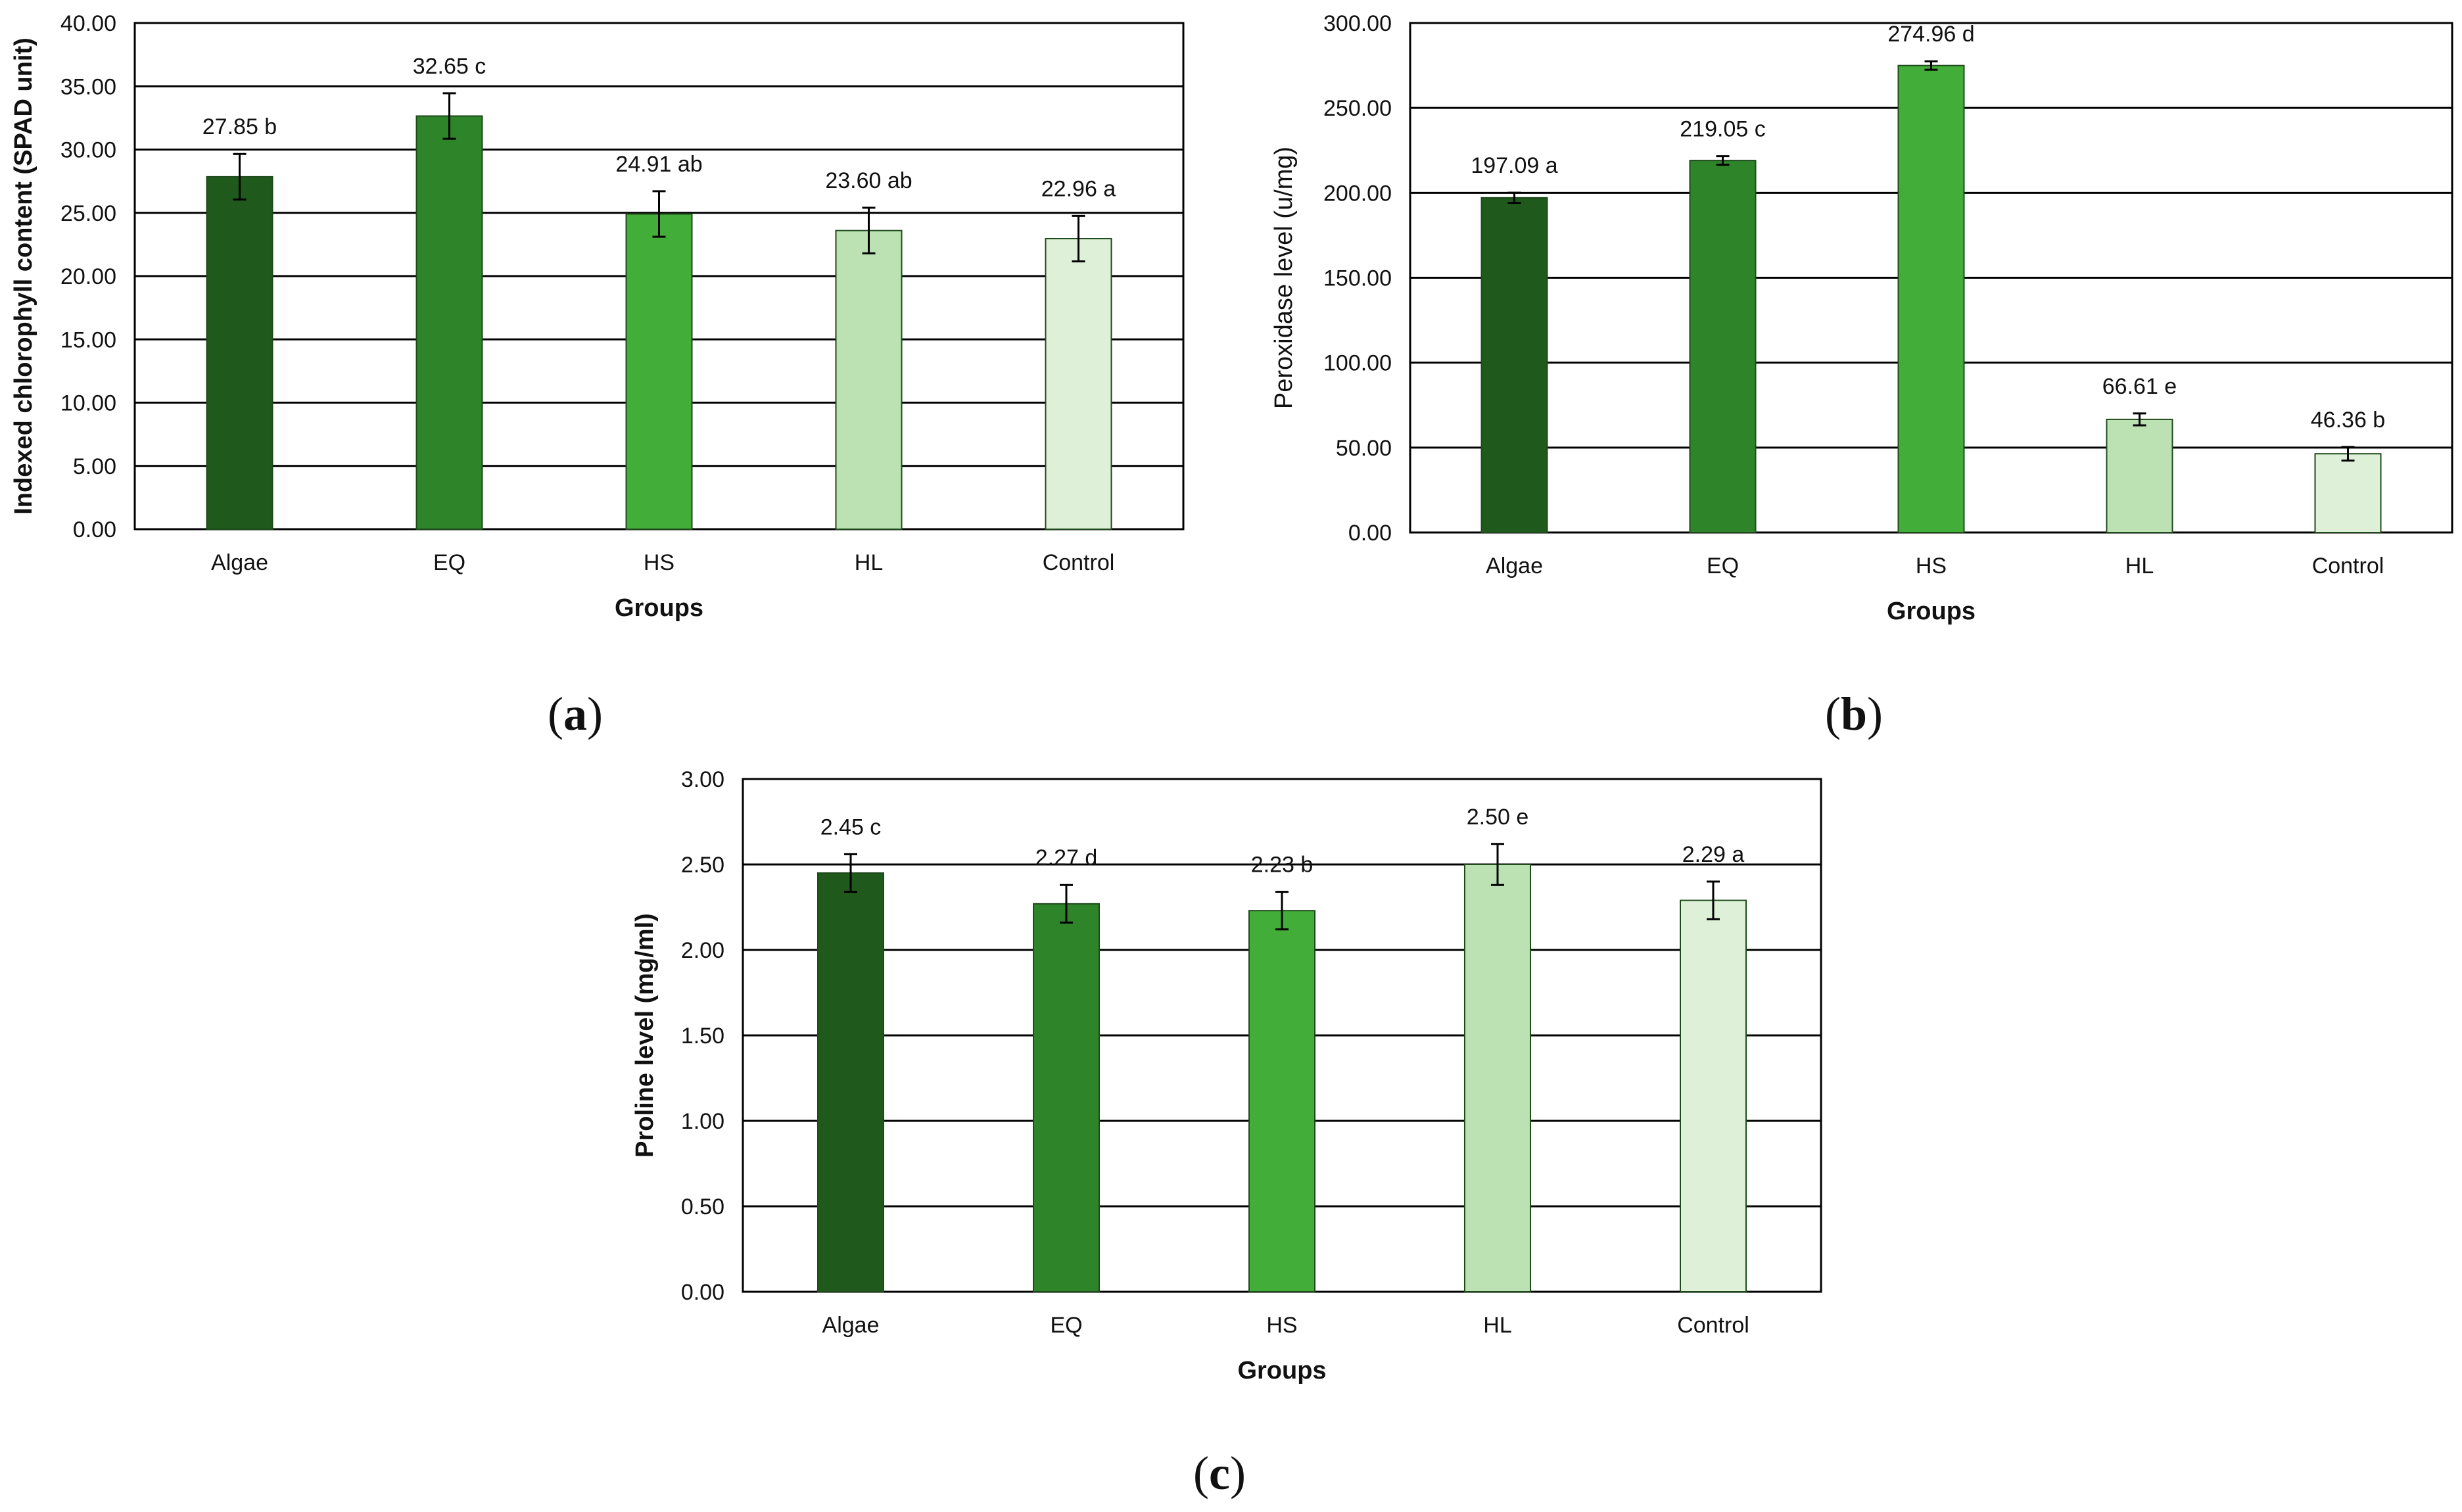  What do you see at coordinates (1854, 714) in the screenshot?
I see `panel-label: (b)` at bounding box center [1854, 714].